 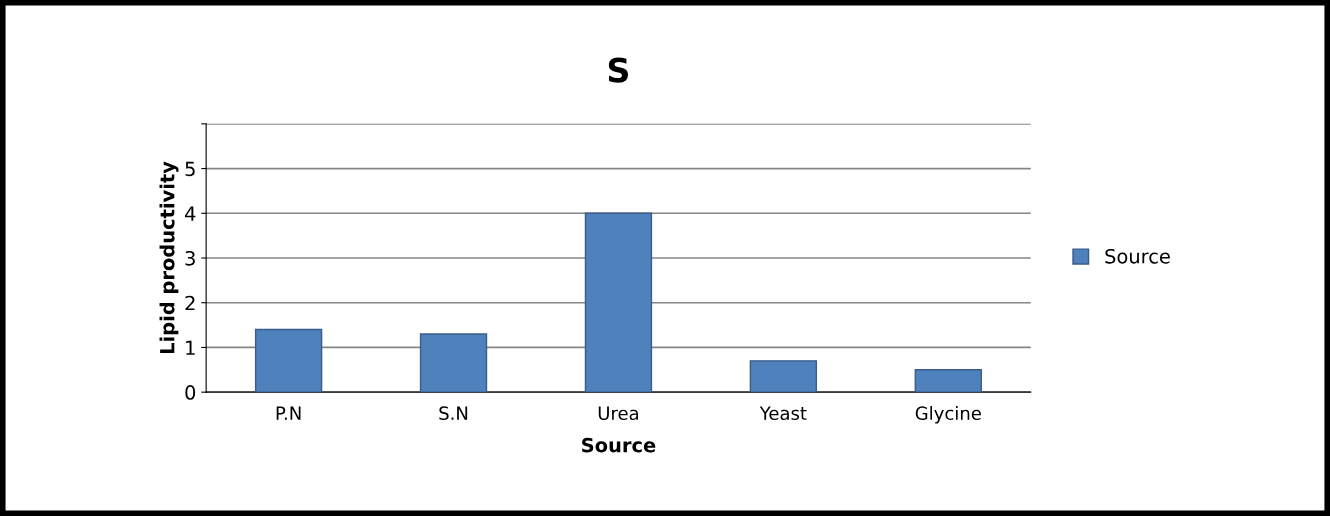 What do you see at coordinates (948, 415) in the screenshot?
I see `x-tick-label: Glycine` at bounding box center [948, 415].